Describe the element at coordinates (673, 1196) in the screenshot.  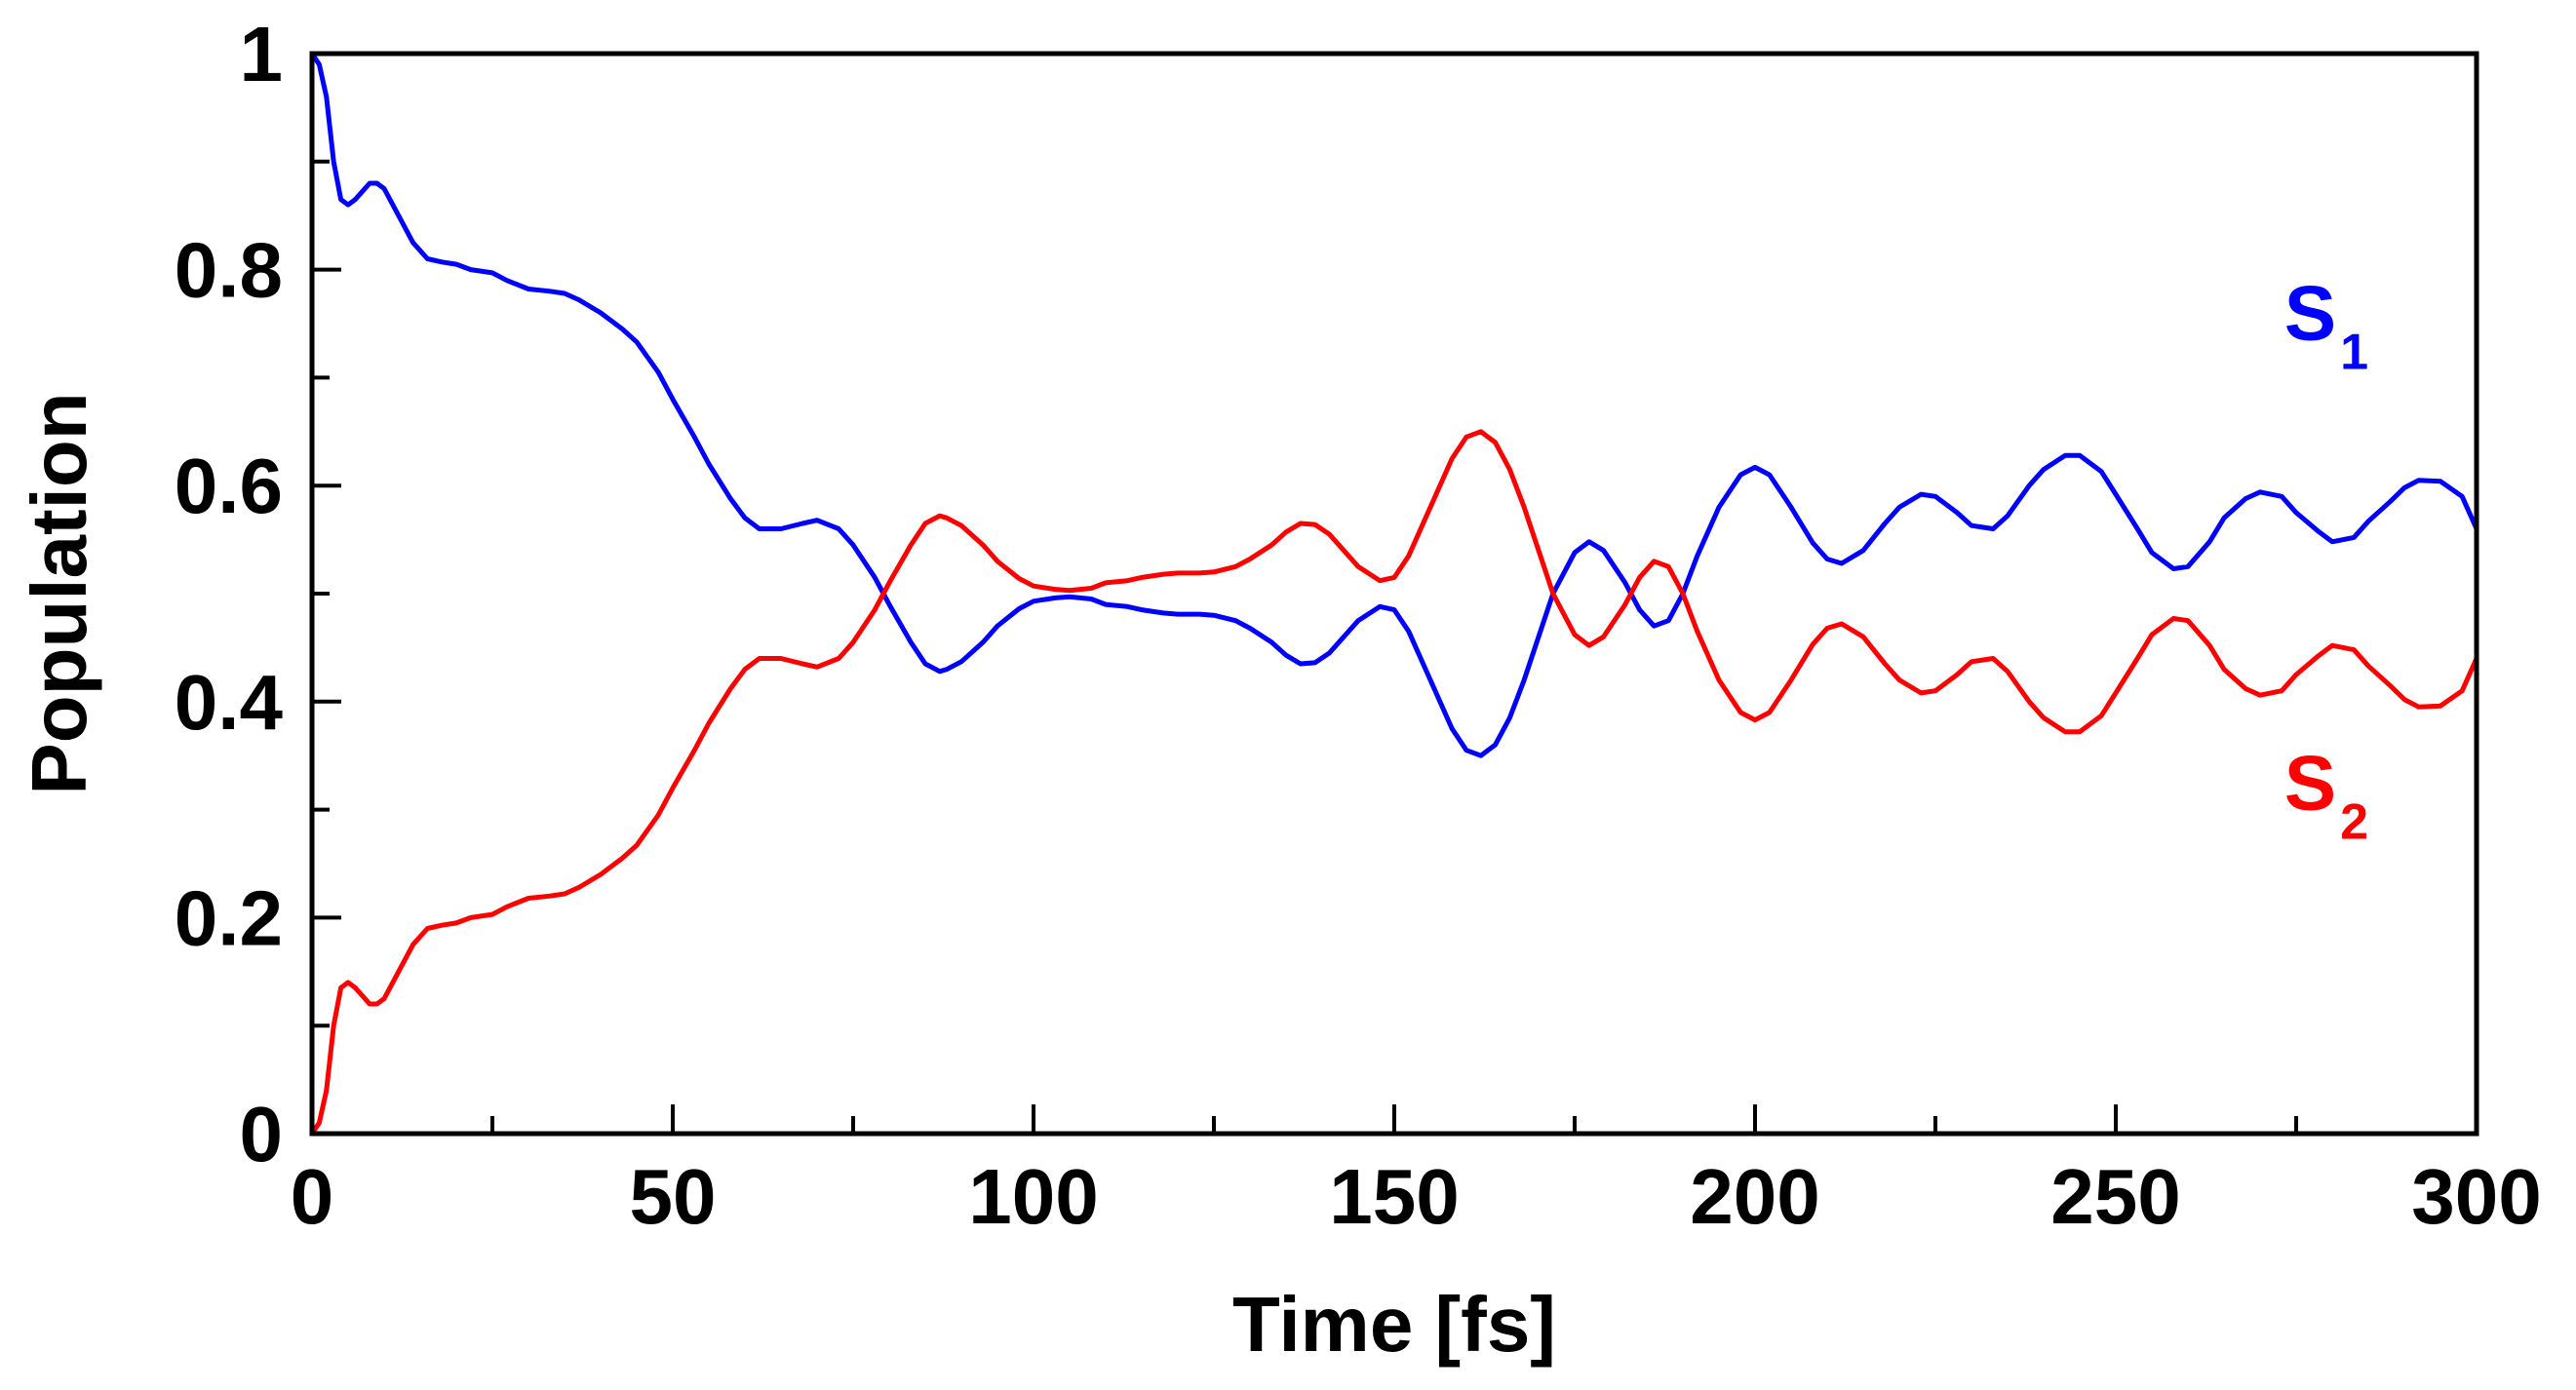
I see `x-tick-label: 50` at that location.